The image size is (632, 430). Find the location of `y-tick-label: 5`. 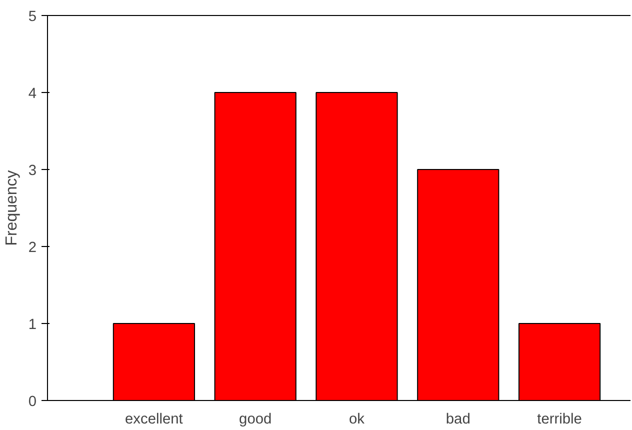

y-tick-label: 5 is located at coordinates (32, 17).